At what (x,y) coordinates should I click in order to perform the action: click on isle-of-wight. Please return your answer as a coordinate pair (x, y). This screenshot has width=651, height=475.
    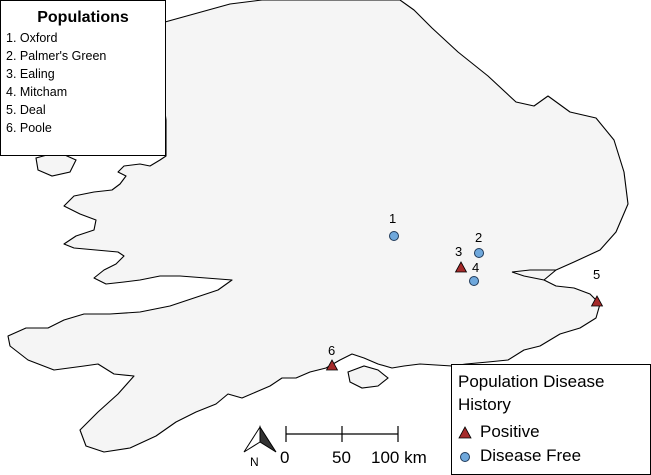
    Looking at the image, I should click on (368, 377).